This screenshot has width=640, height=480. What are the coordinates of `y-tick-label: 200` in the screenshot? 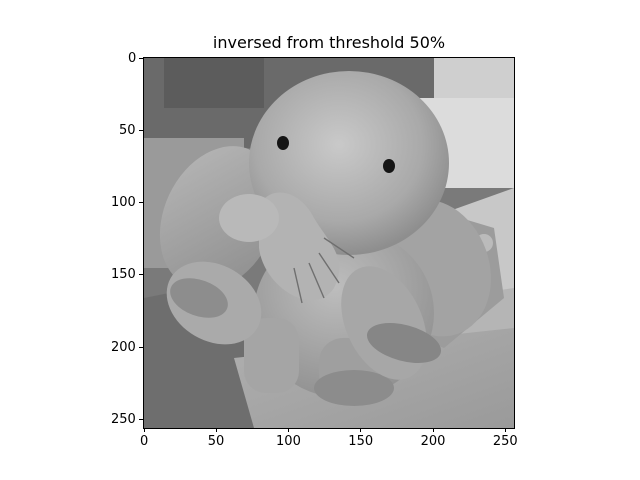 It's located at (123, 347).